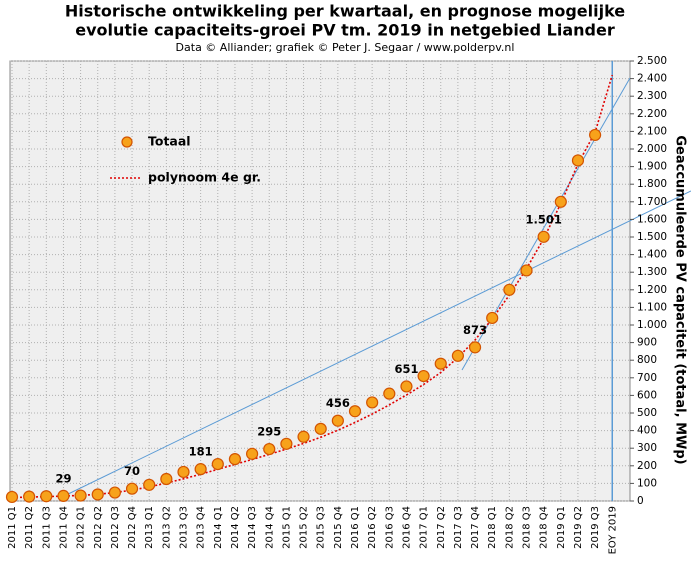  I want to click on x-tick-label: 2019 Q2, so click(578, 527).